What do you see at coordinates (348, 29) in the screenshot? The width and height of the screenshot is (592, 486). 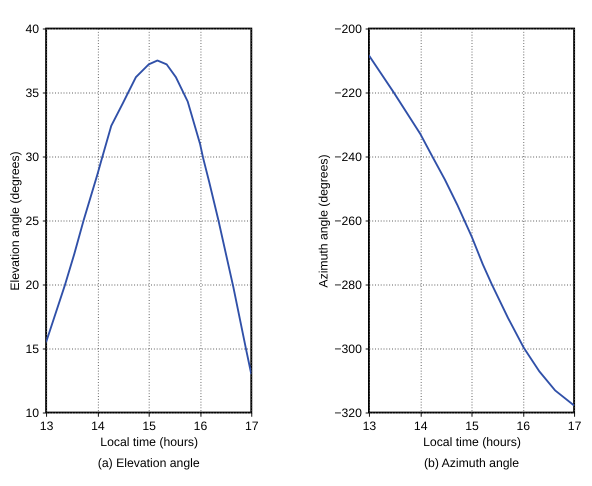 I see `y-tick-label: −200` at bounding box center [348, 29].